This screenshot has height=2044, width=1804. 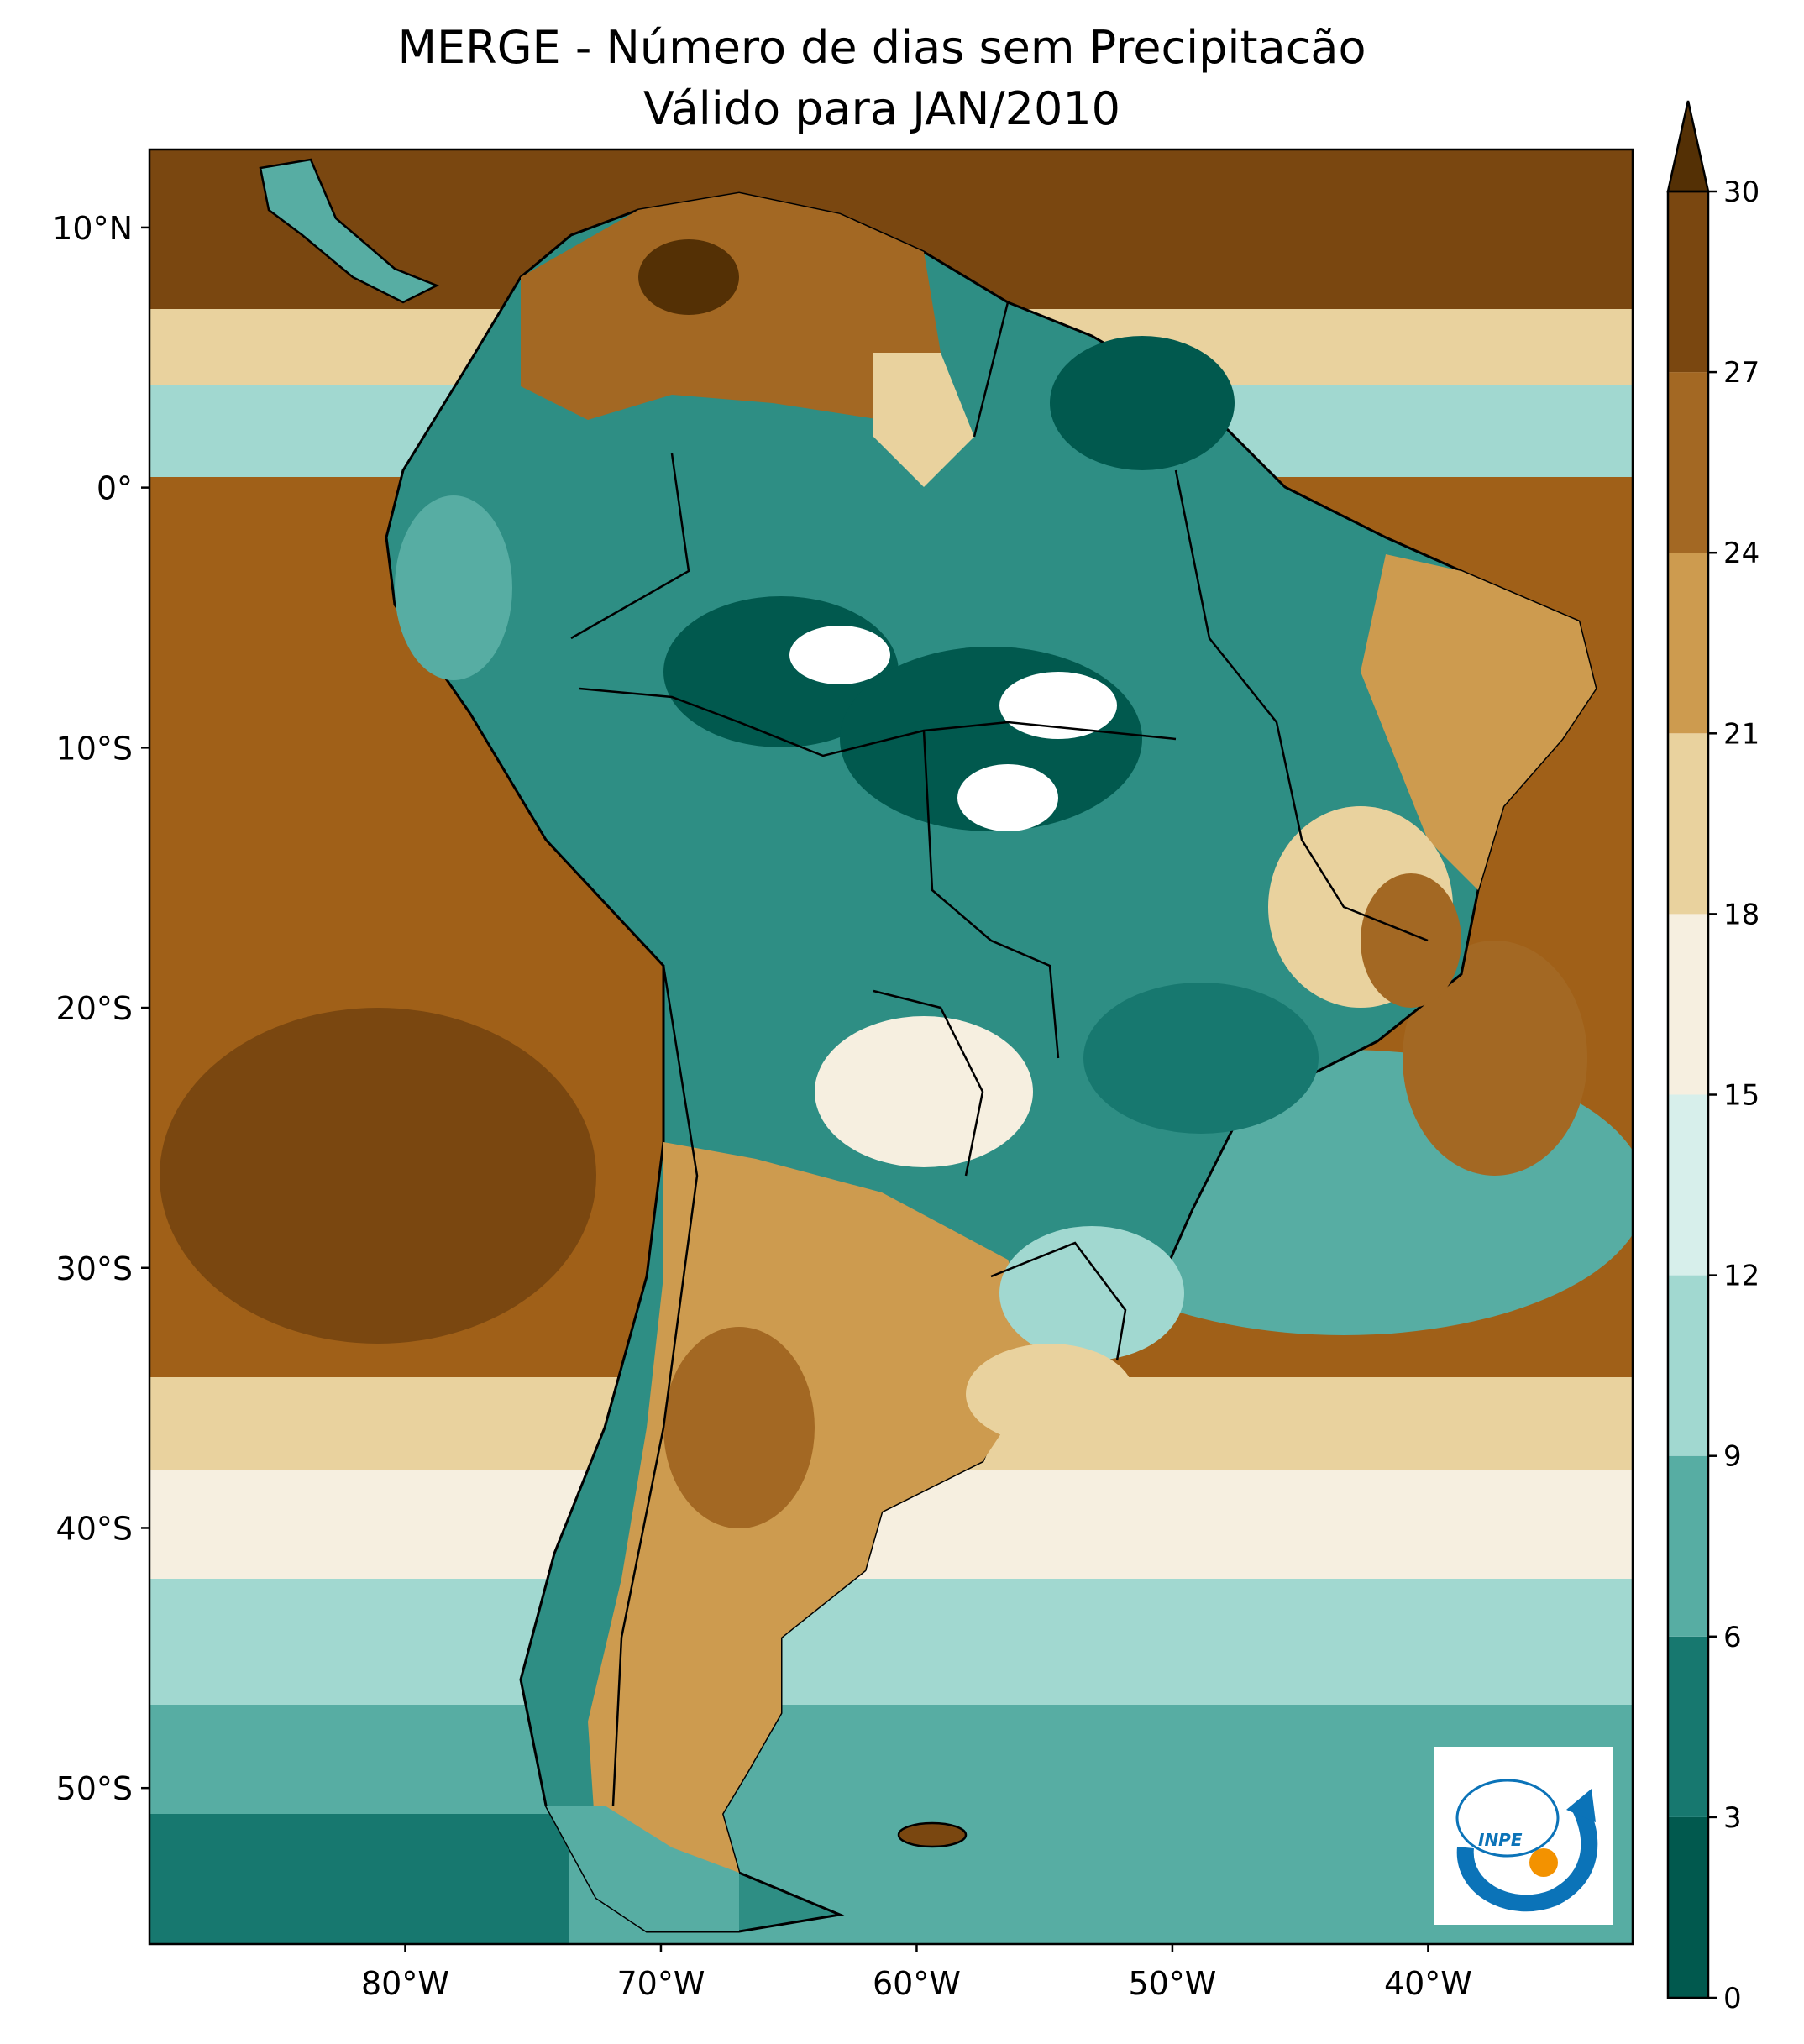 I want to click on latitude-axis: 10°N 0° 10°S 20°S 30°S 40°S 50°S, so click(x=100, y=1008).